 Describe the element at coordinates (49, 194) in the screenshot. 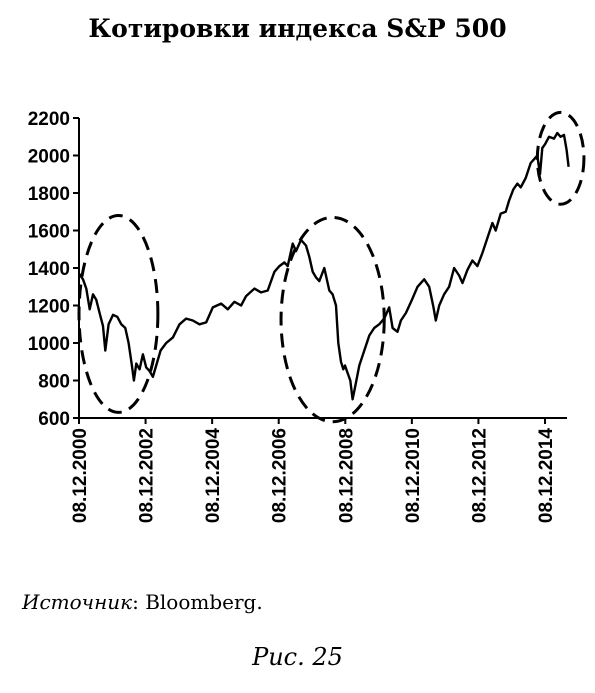

I see `y-tick-label: 1800` at that location.